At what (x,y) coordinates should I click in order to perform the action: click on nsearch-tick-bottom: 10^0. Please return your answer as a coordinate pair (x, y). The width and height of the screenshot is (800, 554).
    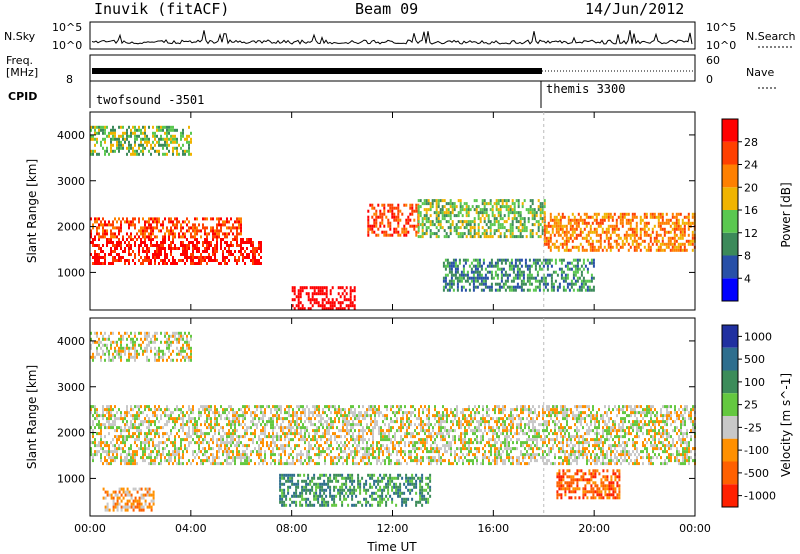
    Looking at the image, I should click on (721, 45).